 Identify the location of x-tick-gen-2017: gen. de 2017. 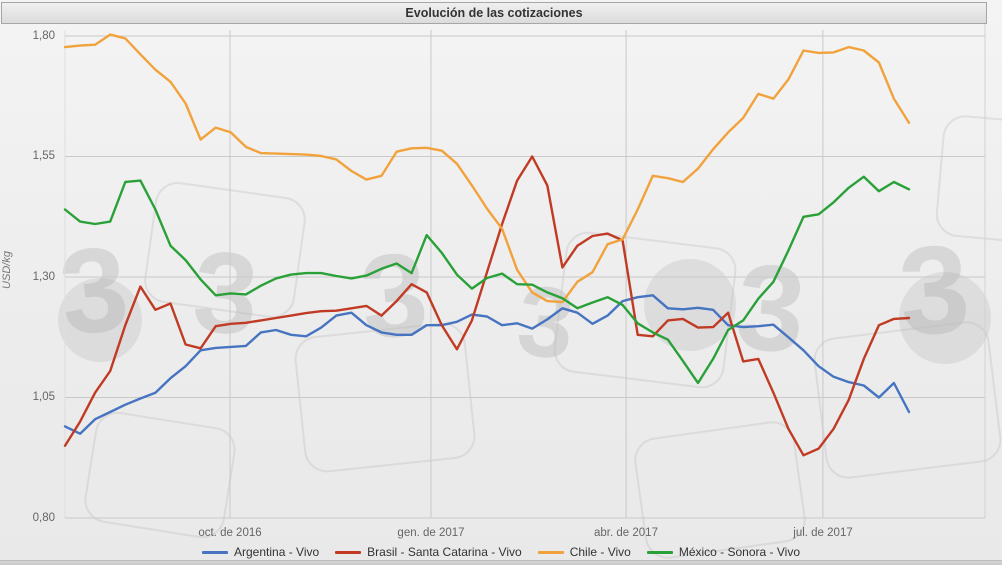
(431, 533).